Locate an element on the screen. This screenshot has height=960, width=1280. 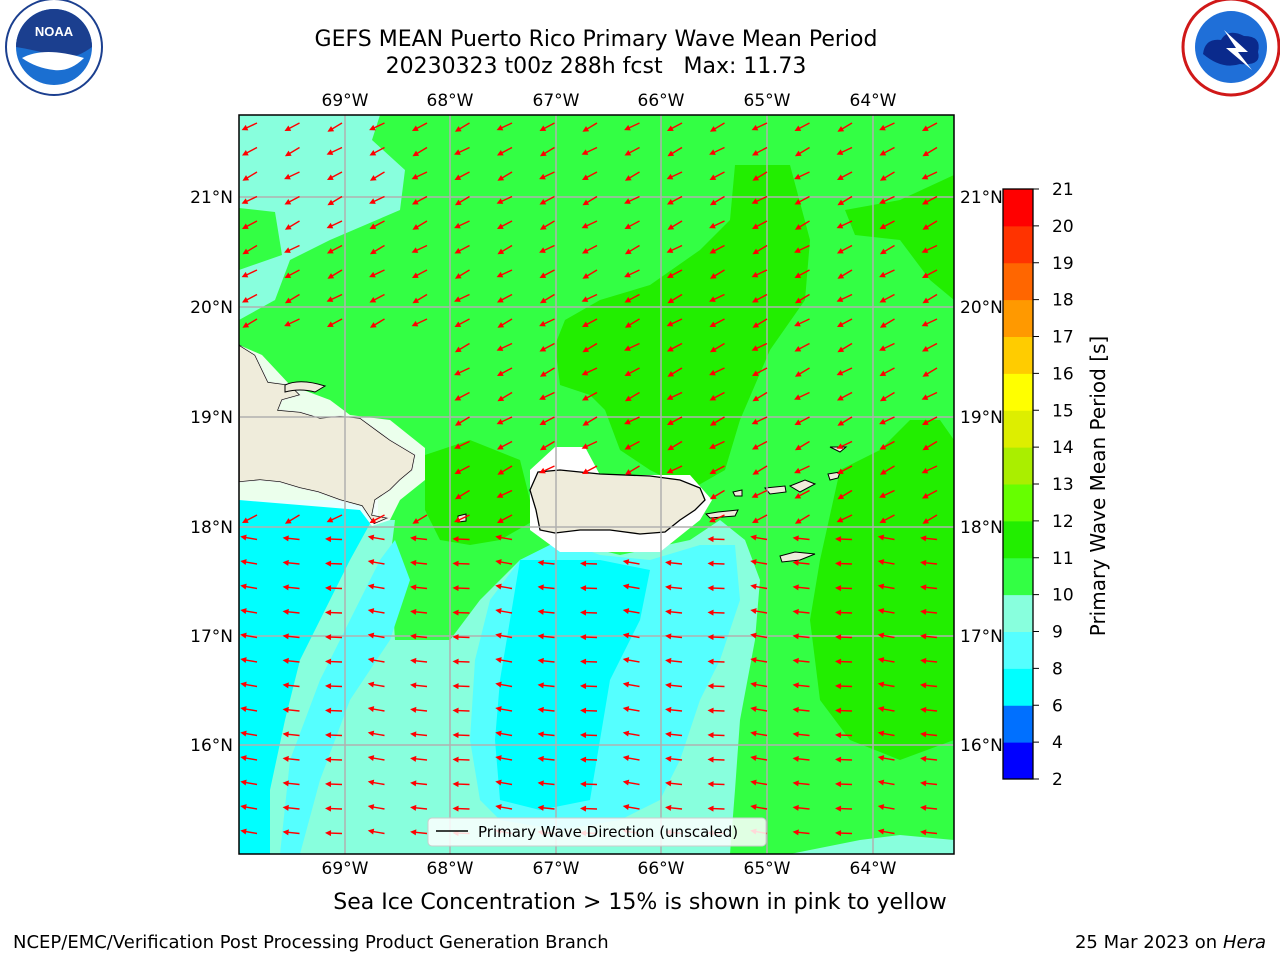
lat-tick-label: 18°N is located at coordinates (981, 528).